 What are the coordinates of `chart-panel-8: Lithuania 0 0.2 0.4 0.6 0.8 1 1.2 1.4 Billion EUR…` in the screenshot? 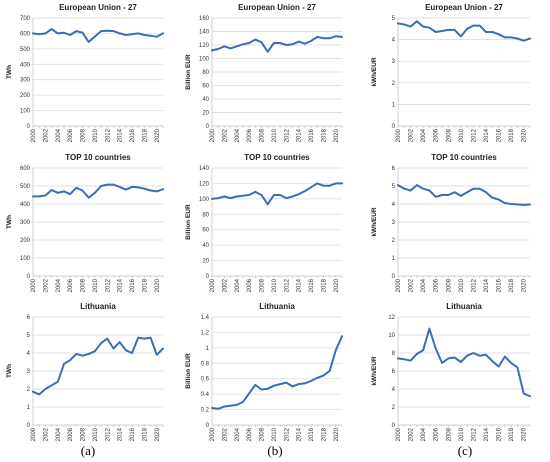 It's located at (264, 371).